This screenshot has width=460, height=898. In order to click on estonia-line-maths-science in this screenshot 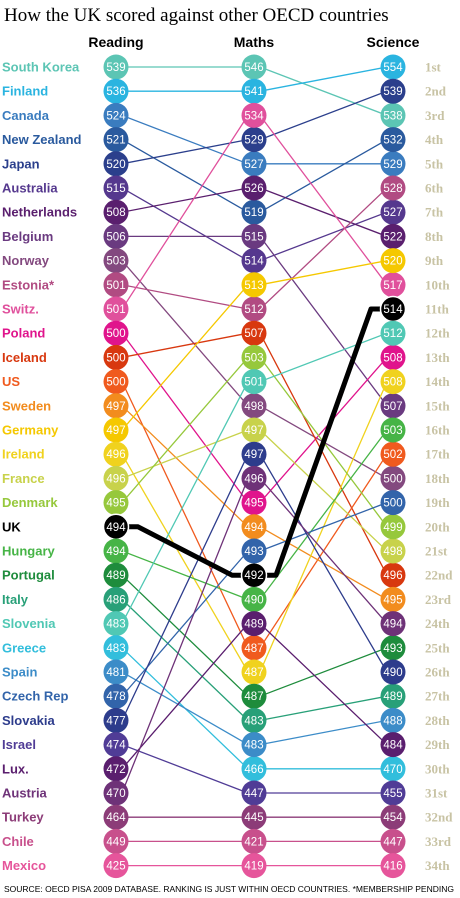, I will do `click(323, 248)`.